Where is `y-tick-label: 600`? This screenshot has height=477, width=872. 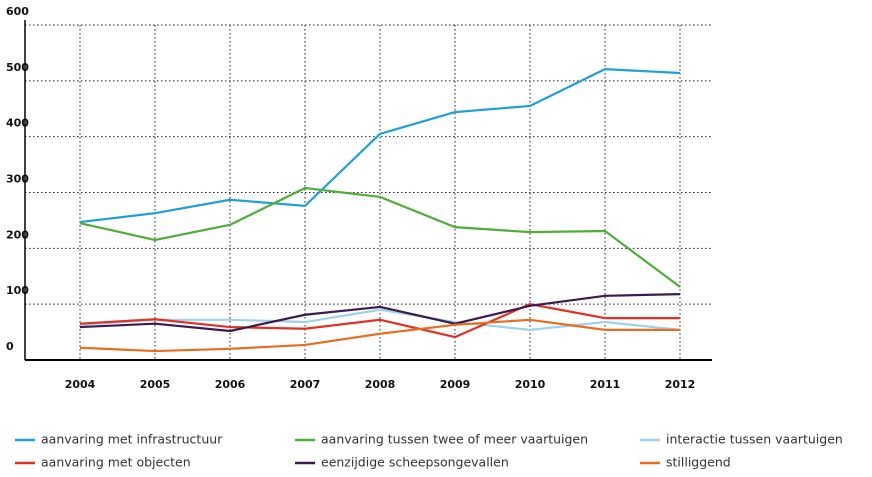 y-tick-label: 600 is located at coordinates (17, 11).